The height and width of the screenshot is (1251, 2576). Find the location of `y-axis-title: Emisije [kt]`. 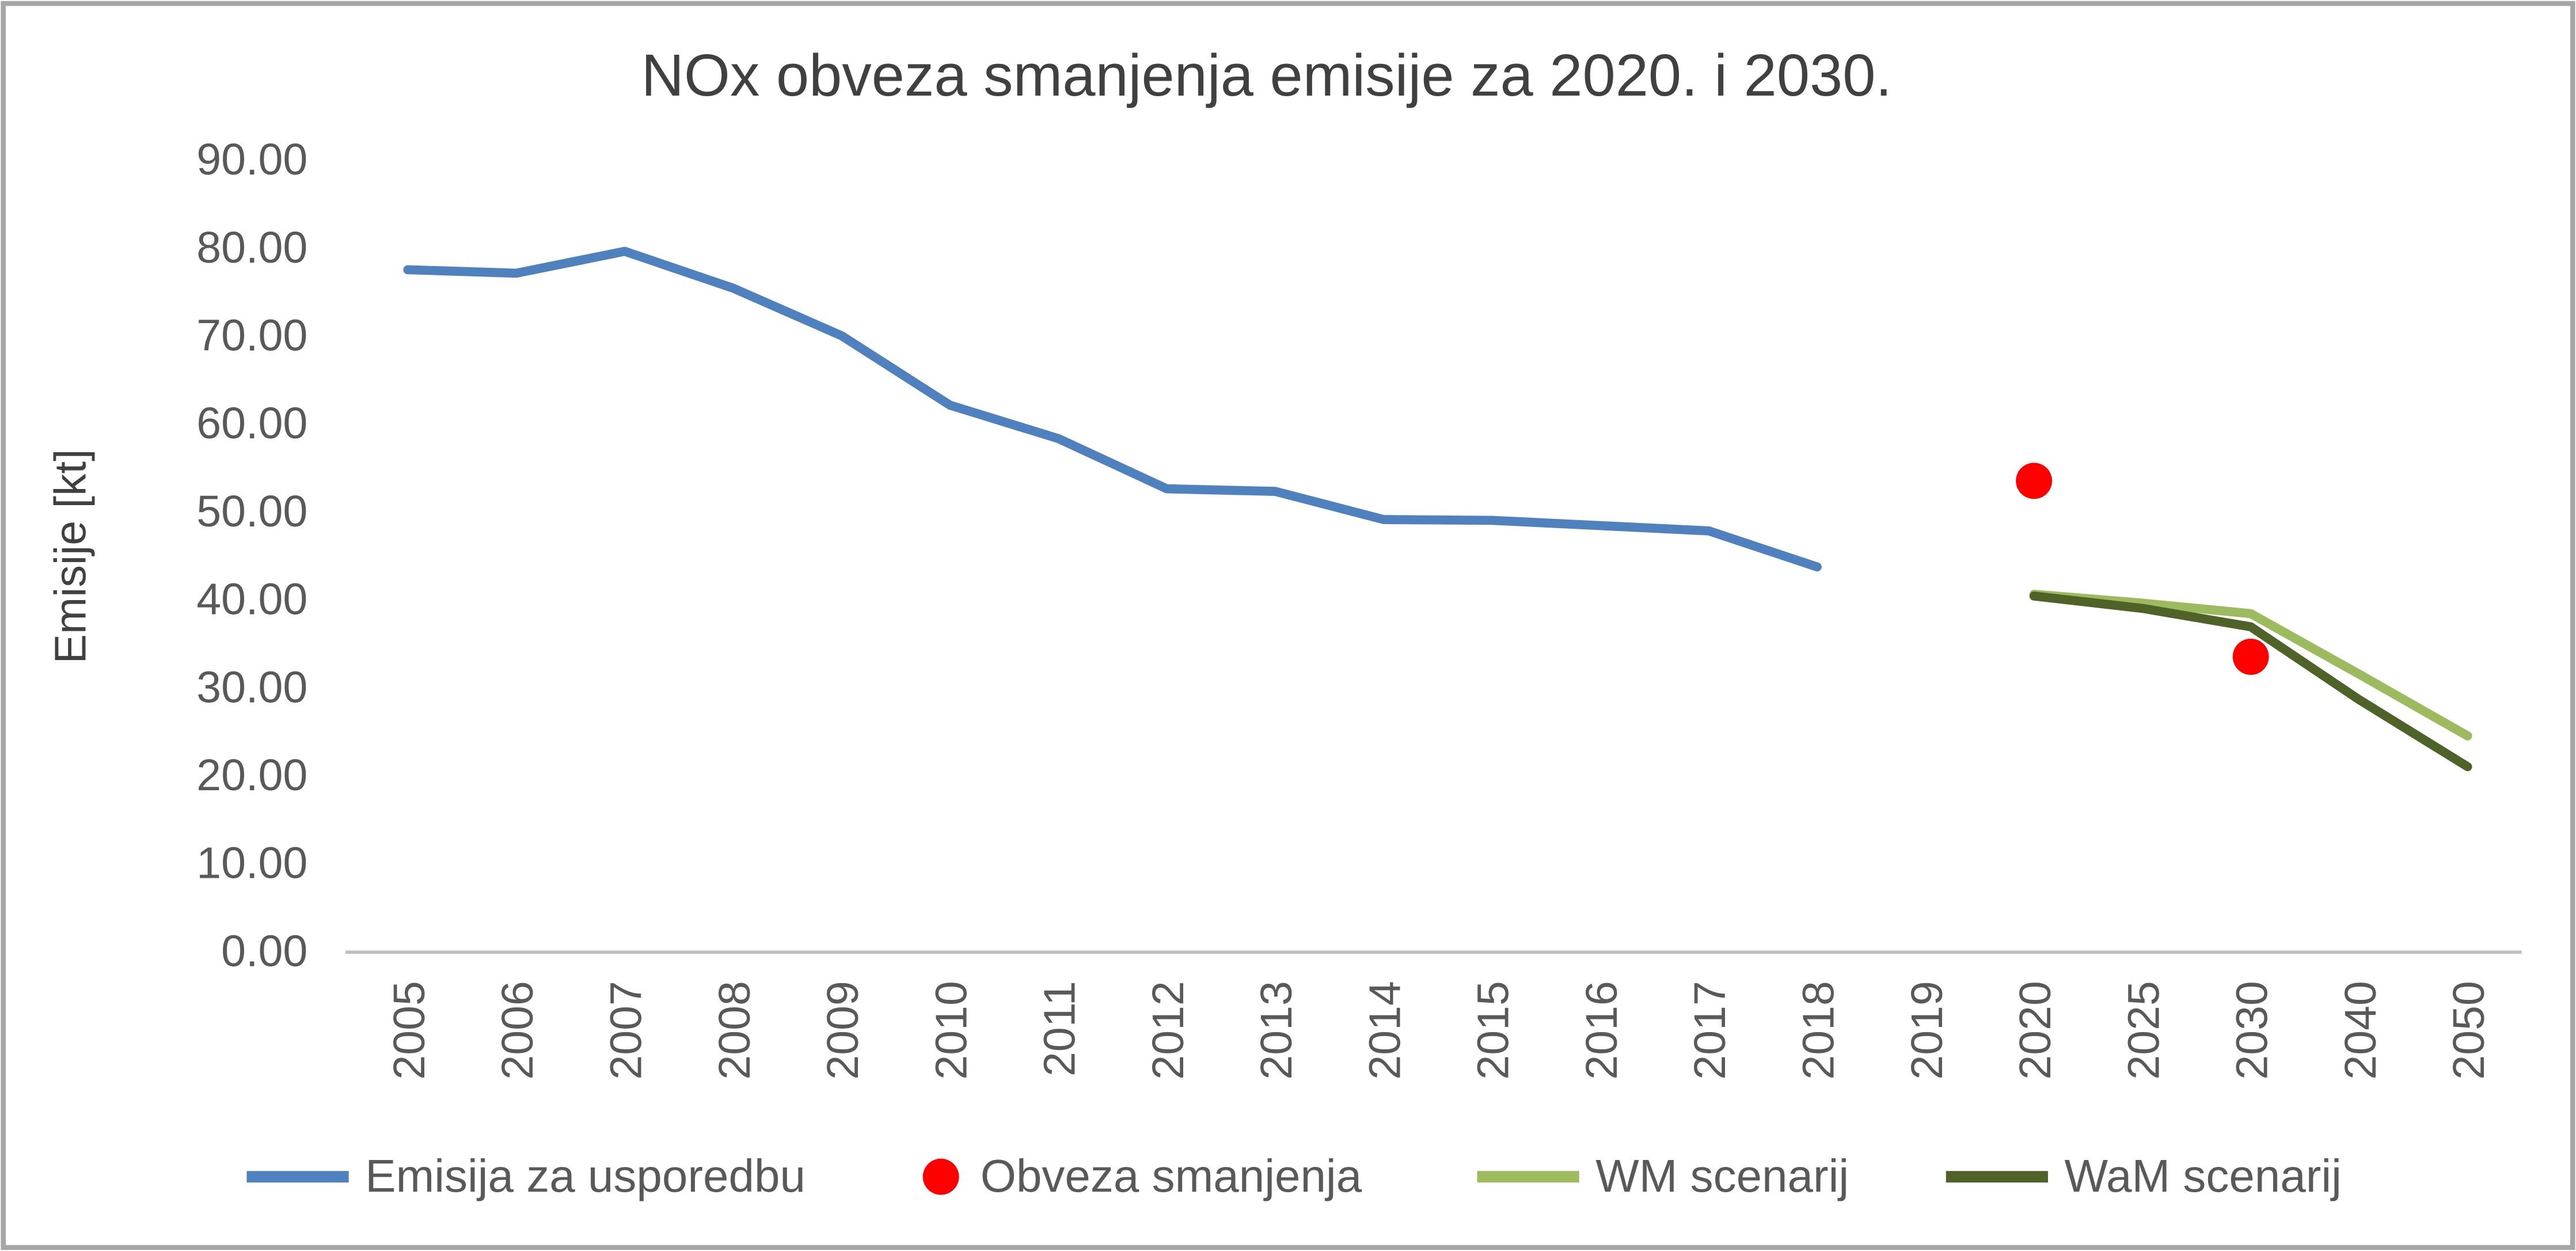

y-axis-title: Emisije [kt] is located at coordinates (71, 556).